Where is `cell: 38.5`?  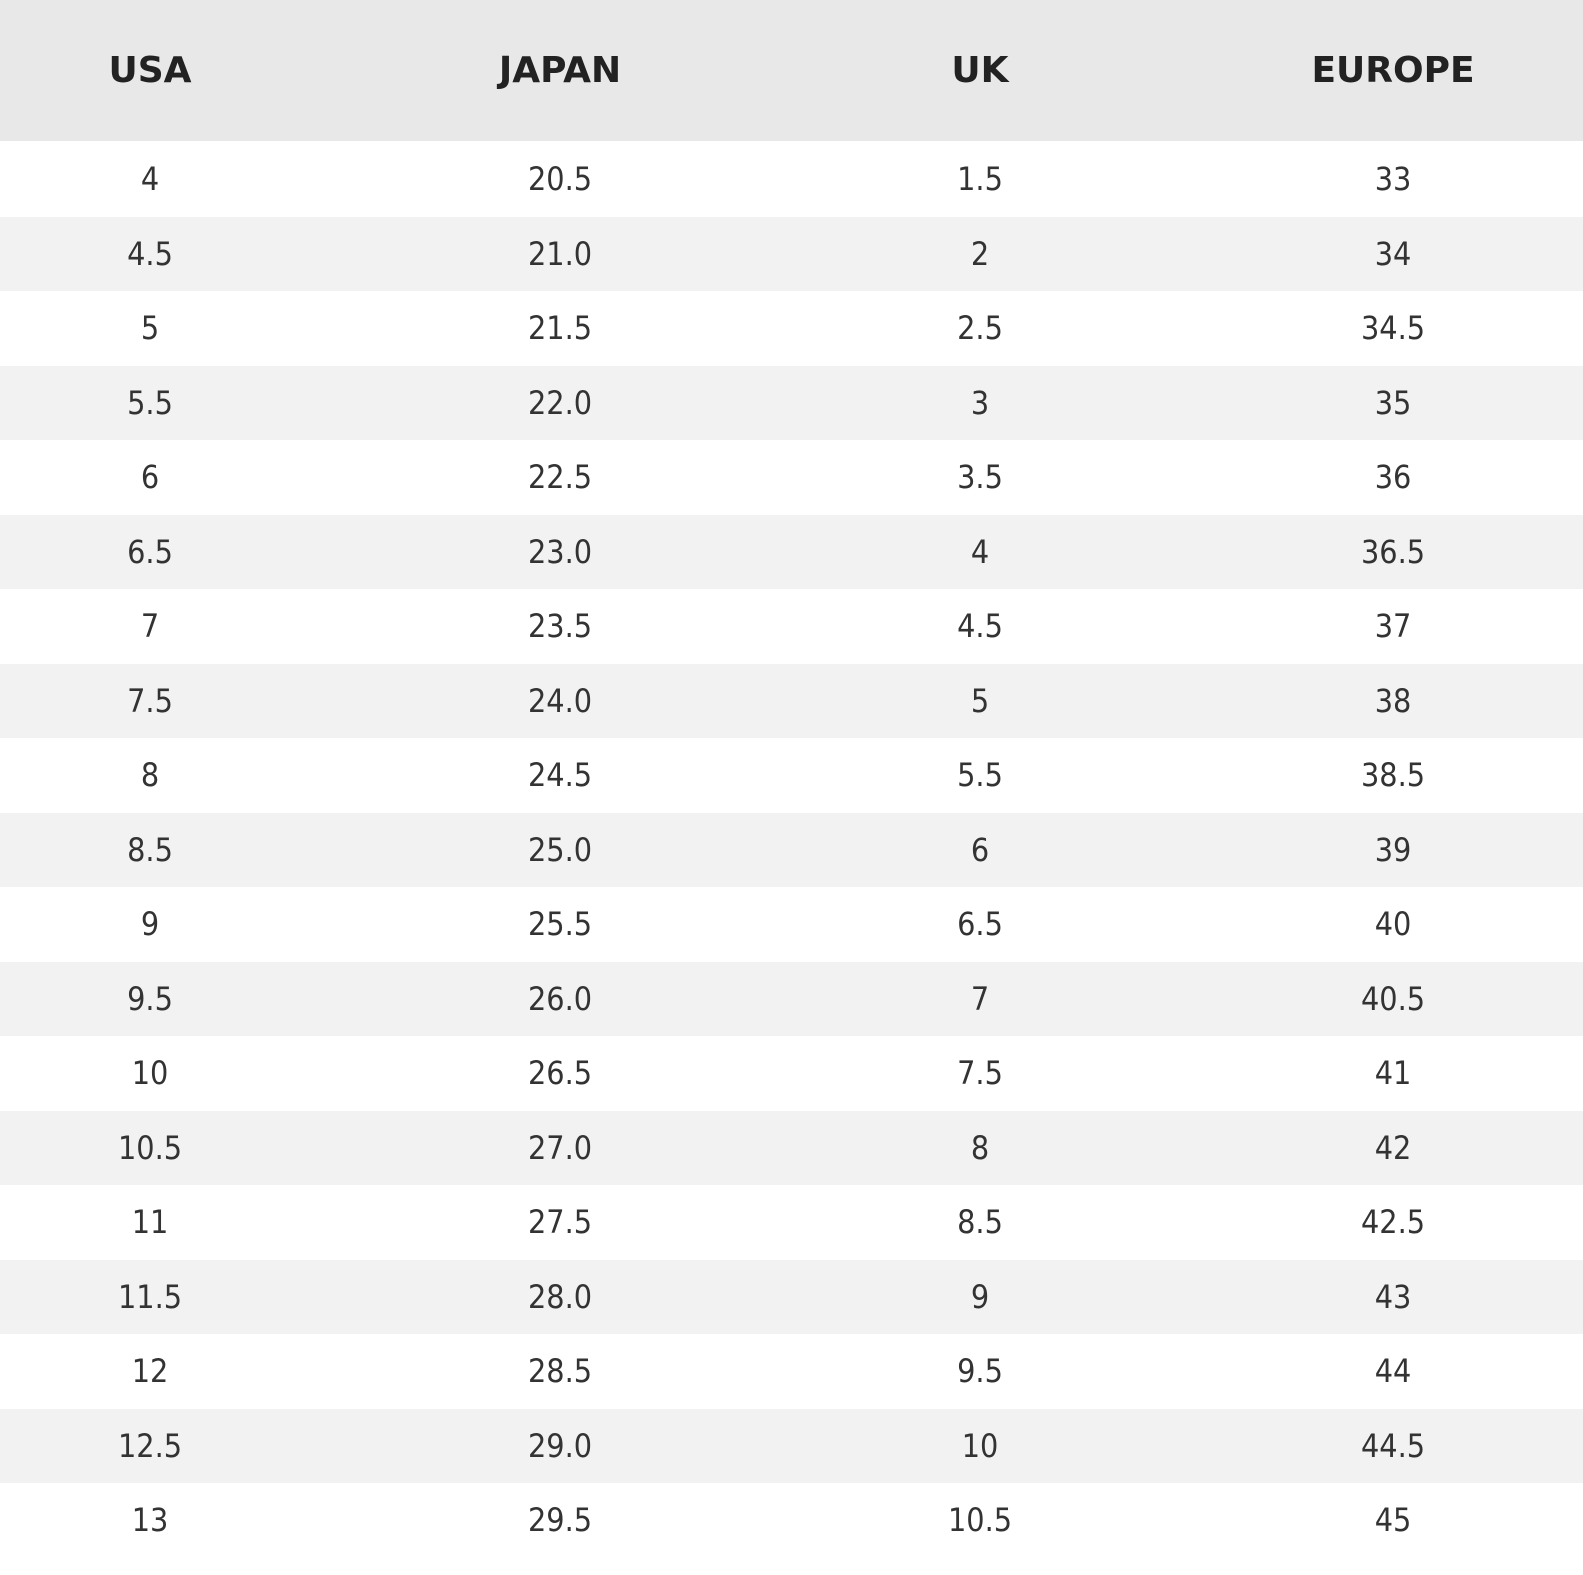 cell: 38.5 is located at coordinates (1393, 775).